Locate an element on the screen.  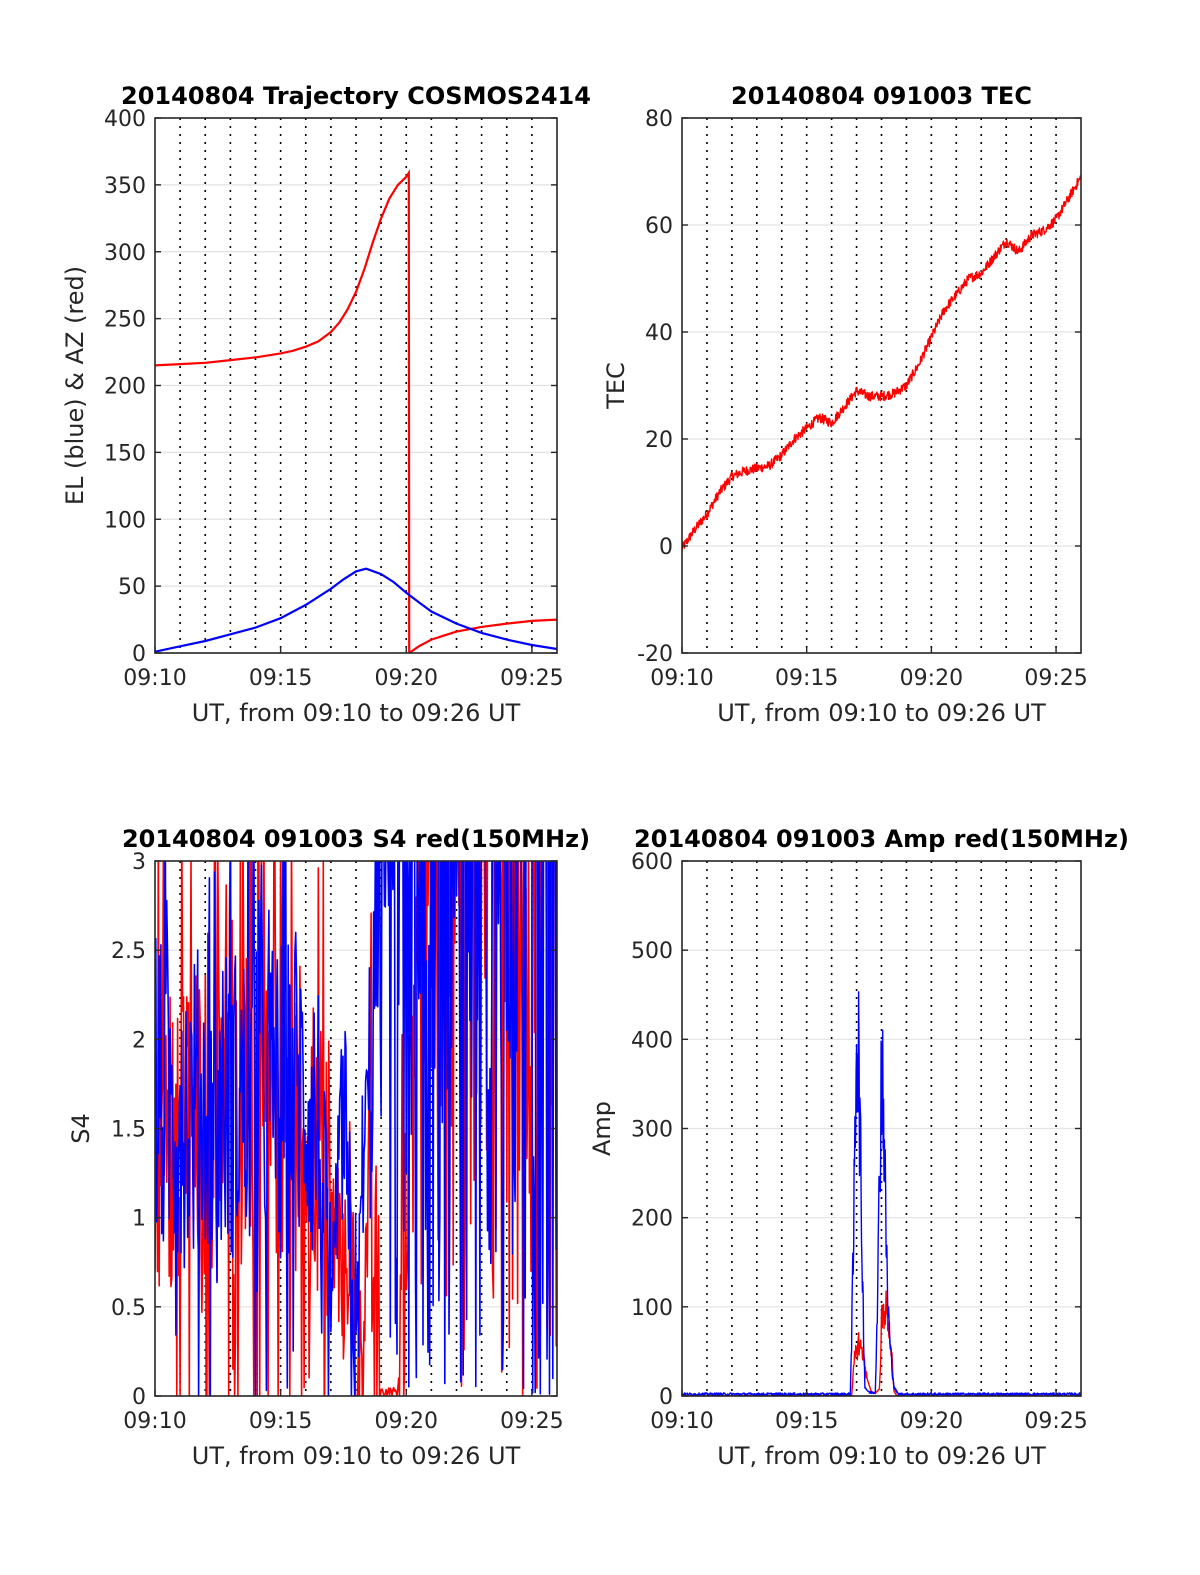
chart-title: 20140804 091003 S4 red(150MHz) is located at coordinates (356, 839).